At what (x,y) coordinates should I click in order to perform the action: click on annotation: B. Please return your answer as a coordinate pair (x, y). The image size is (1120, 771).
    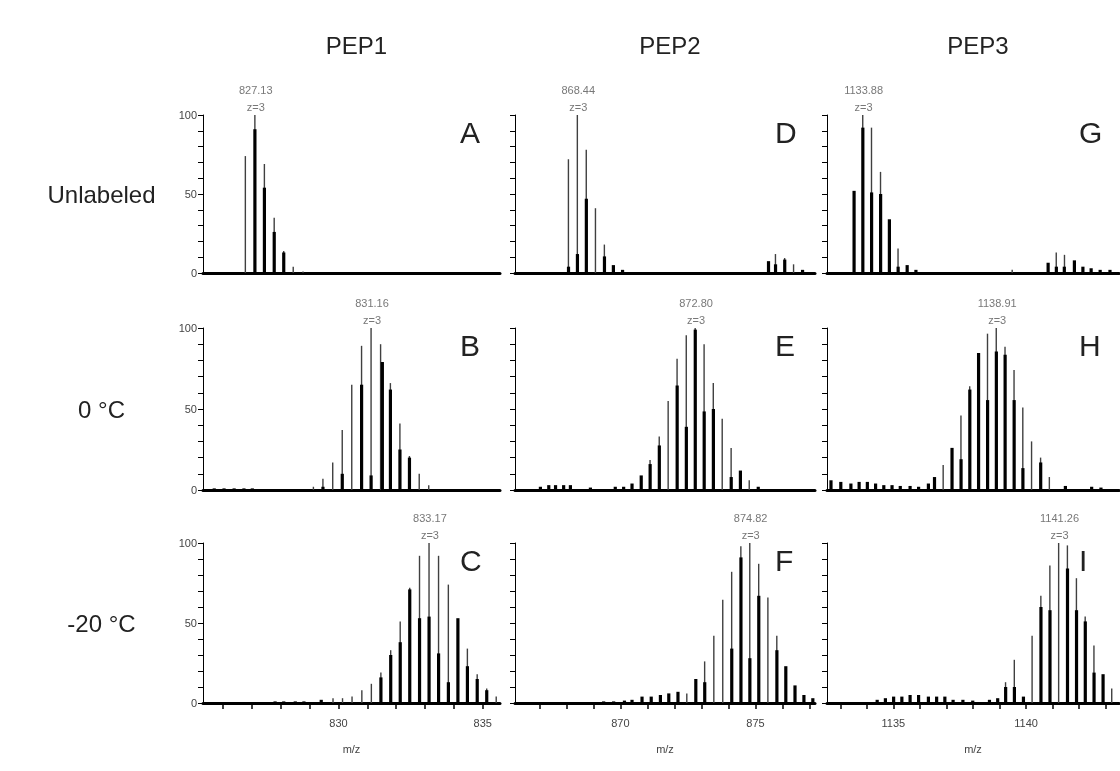
    Looking at the image, I should click on (470, 345).